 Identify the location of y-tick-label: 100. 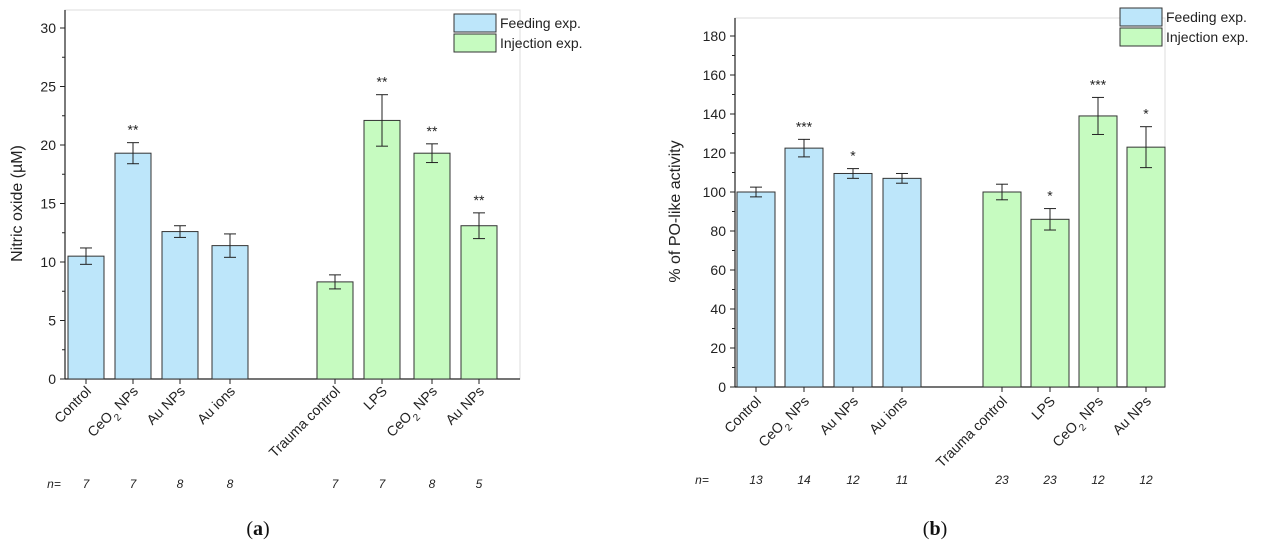
(715, 192).